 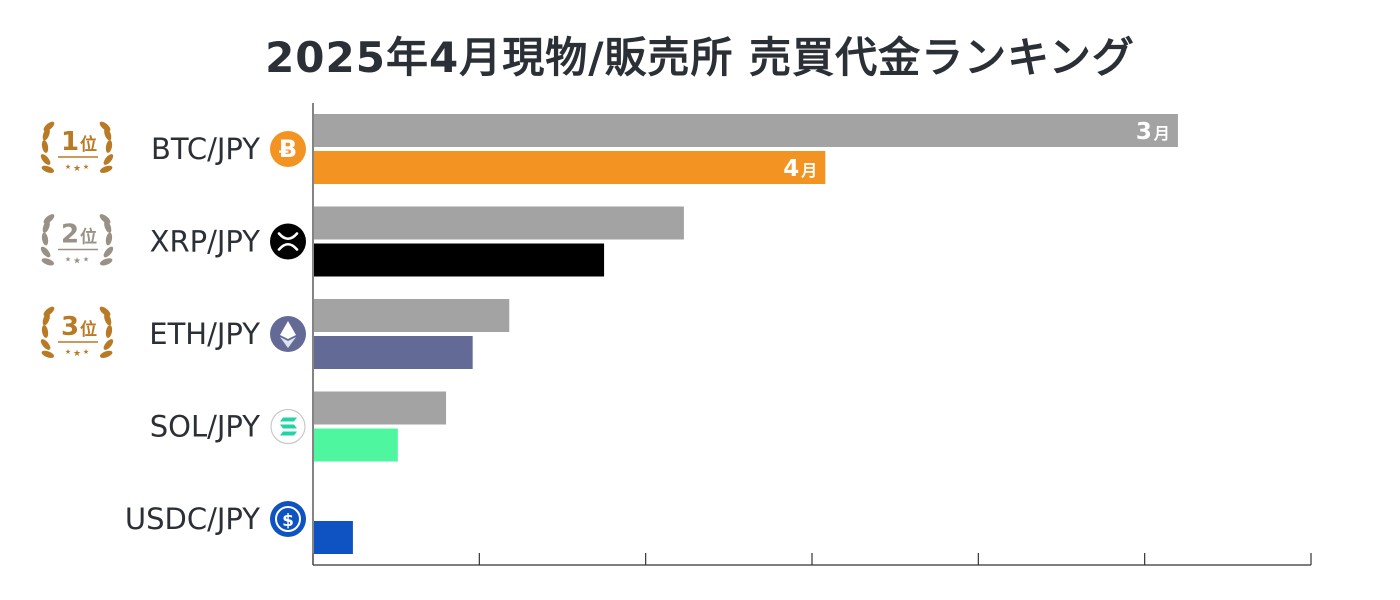 I want to click on category-label: SOL/JPY, so click(x=205, y=427).